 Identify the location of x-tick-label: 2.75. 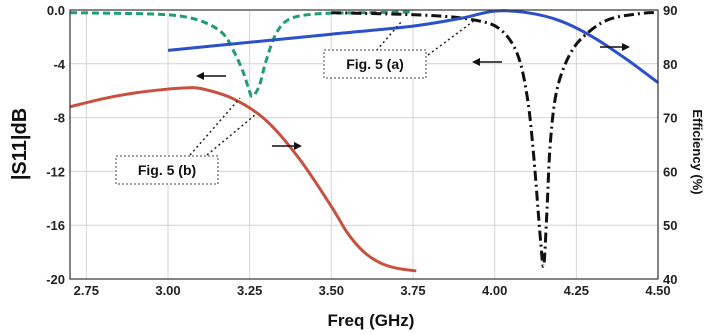
(86, 290).